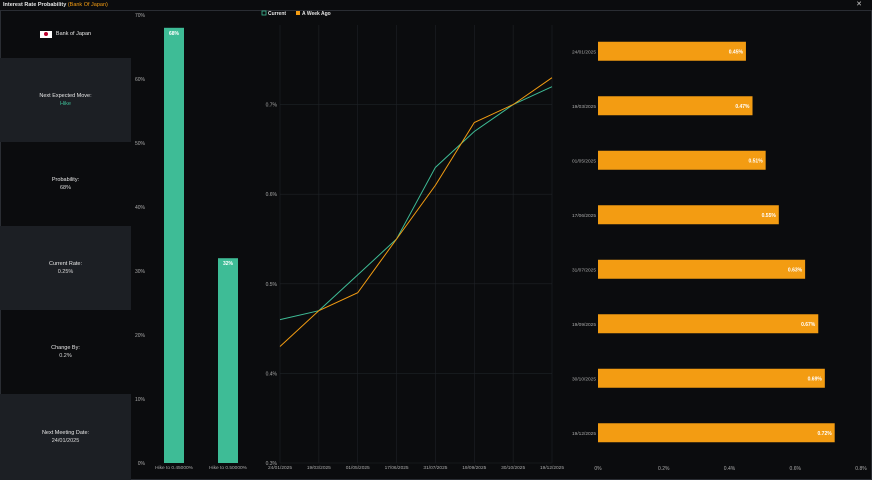 This screenshot has width=872, height=480. Describe the element at coordinates (65, 433) in the screenshot. I see `next-meeting-label: Next Meeting Date:` at that location.